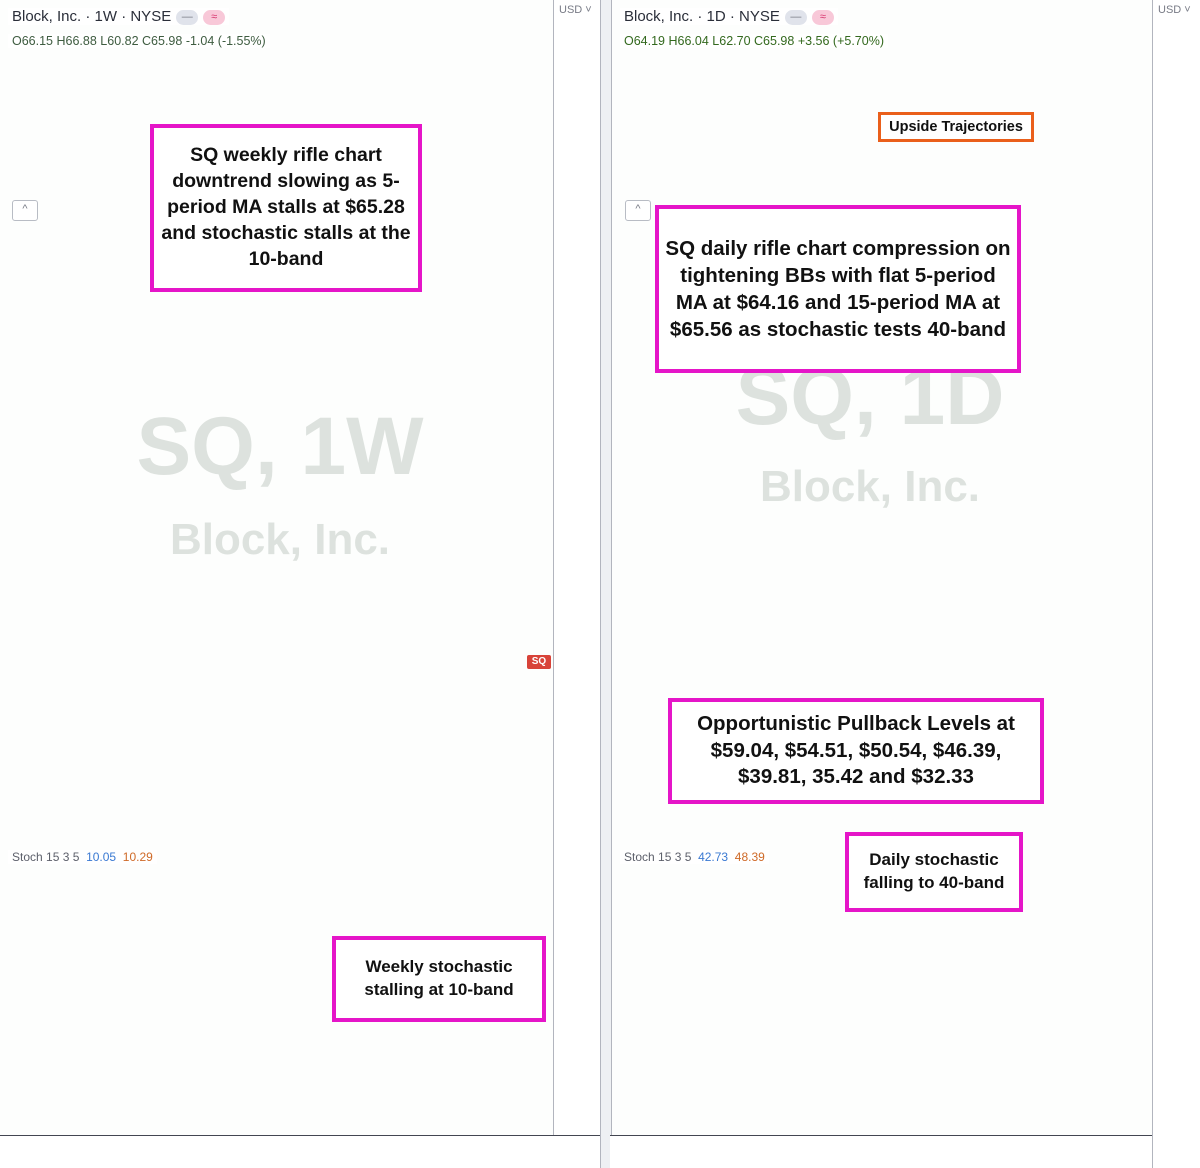  Describe the element at coordinates (729, 16) in the screenshot. I see `daily-symbol-title: Block, Inc. · 1D · NYSE — ≈` at that location.